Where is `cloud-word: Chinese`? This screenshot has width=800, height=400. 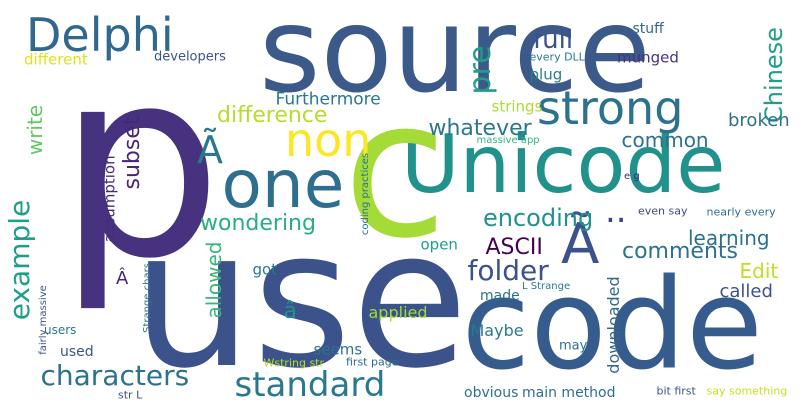 cloud-word: Chinese is located at coordinates (773, 75).